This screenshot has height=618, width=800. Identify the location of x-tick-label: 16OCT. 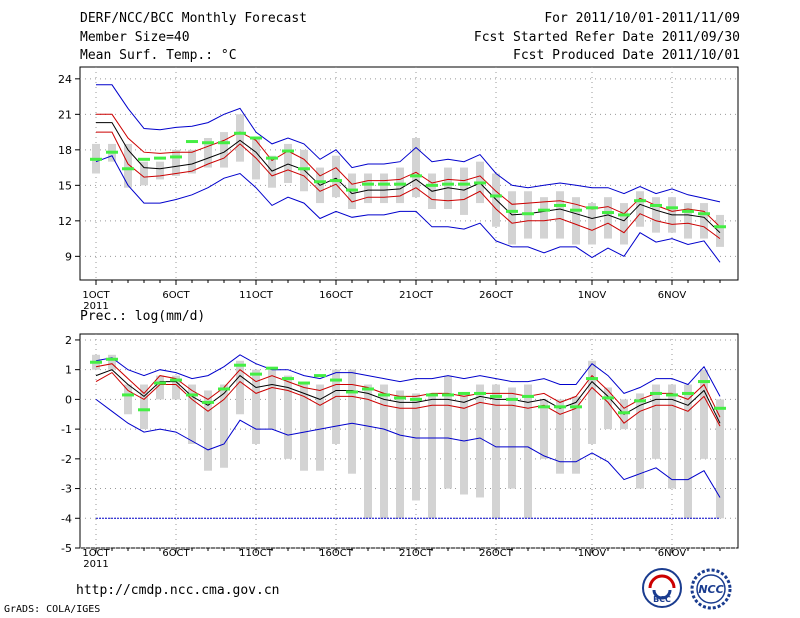
(336, 553).